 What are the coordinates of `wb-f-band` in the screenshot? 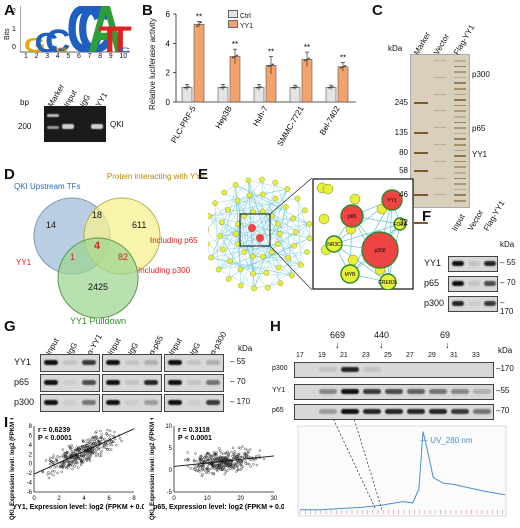 It's located at (474, 263).